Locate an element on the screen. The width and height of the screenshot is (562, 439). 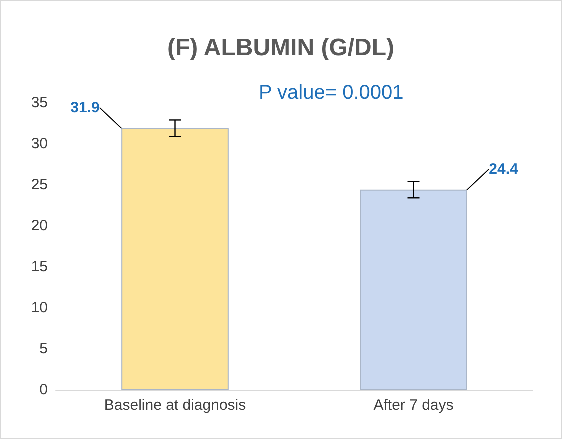
y-tick-label: 20 is located at coordinates (39, 226).